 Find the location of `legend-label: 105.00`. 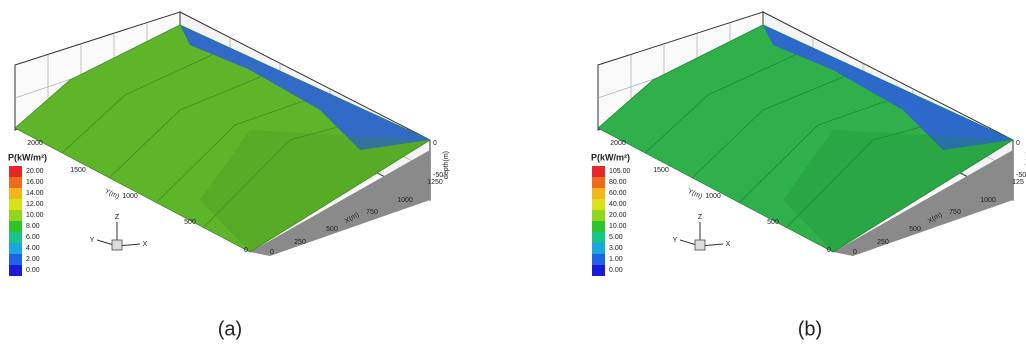

legend-label: 105.00 is located at coordinates (620, 171).